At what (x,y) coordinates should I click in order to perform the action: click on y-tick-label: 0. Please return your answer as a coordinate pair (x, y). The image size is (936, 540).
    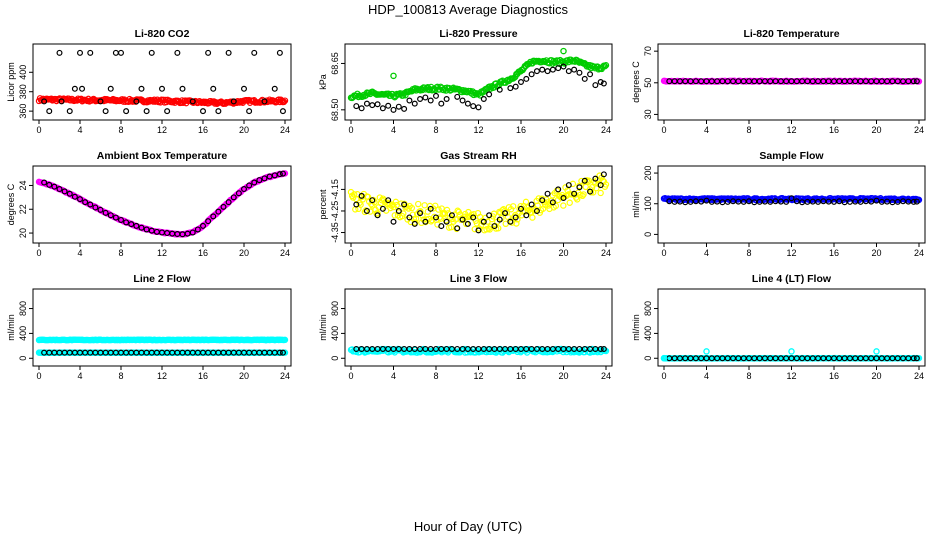
    Looking at the image, I should click on (23, 358).